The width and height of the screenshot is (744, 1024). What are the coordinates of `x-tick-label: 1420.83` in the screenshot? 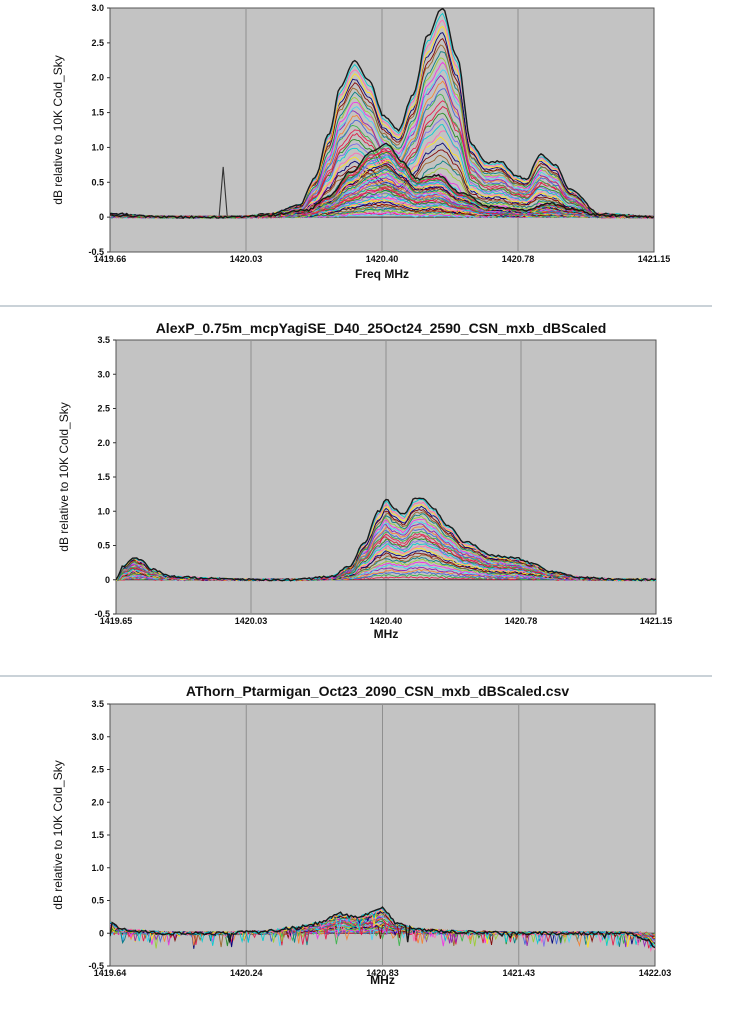 It's located at (382, 973).